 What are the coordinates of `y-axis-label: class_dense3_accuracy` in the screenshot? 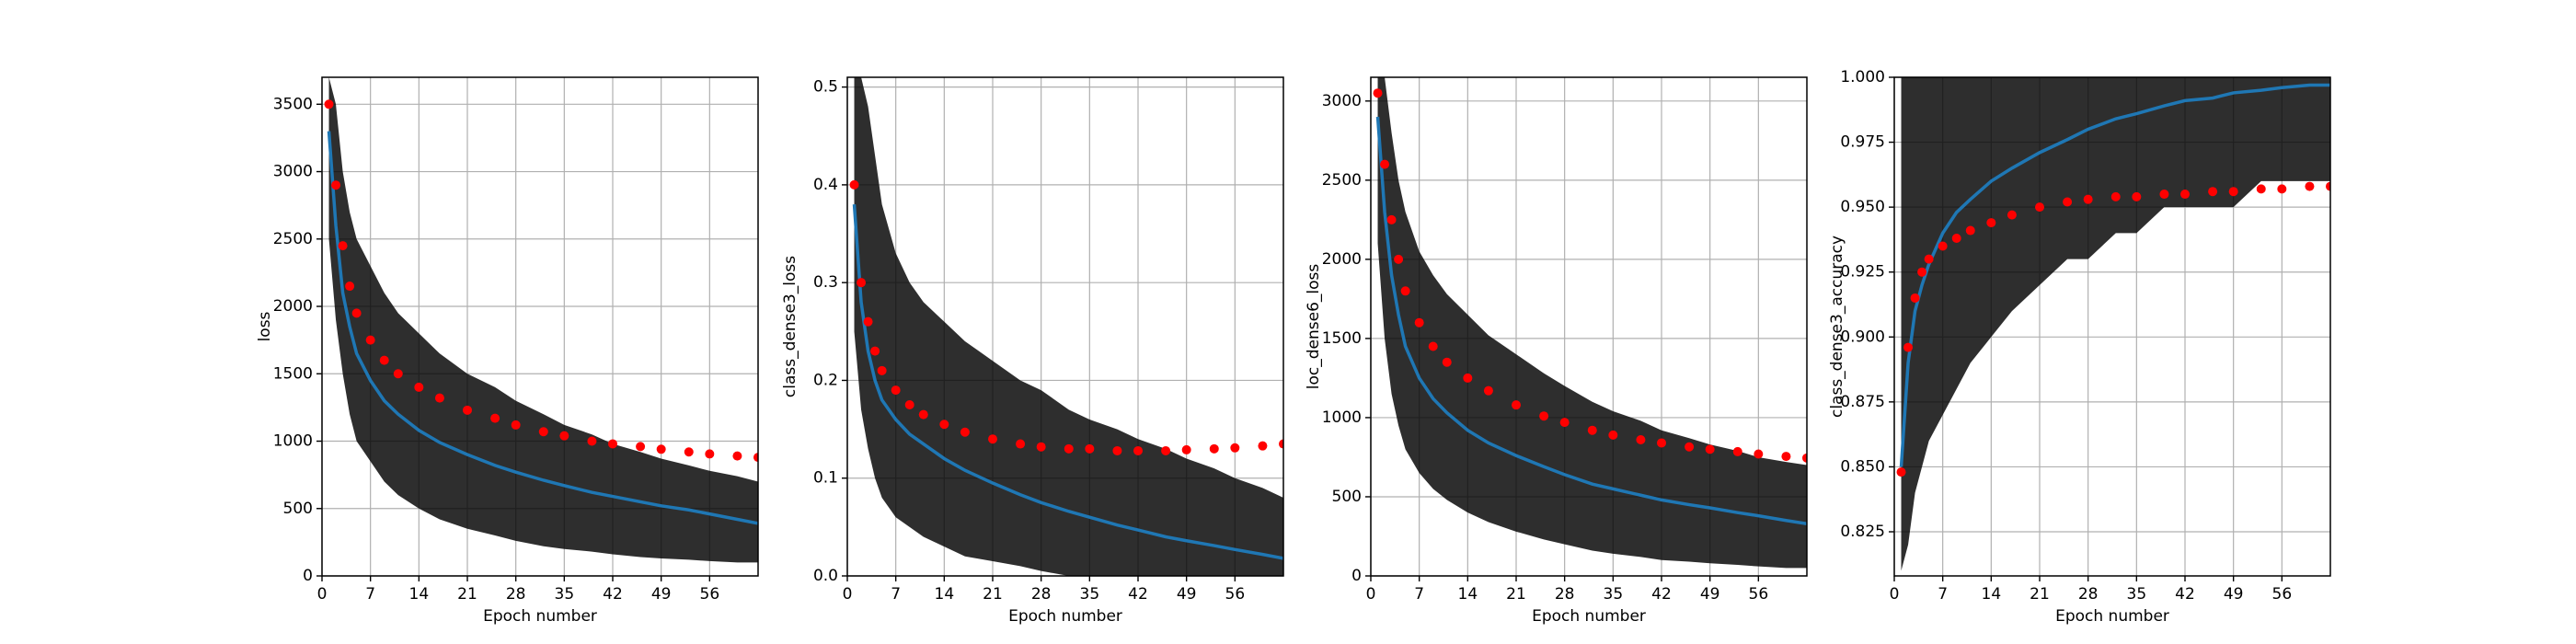 It's located at (1837, 327).